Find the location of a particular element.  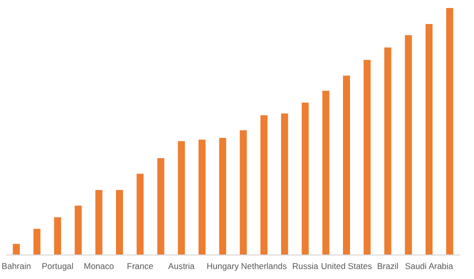

x-tick-label: Hungary is located at coordinates (223, 266).